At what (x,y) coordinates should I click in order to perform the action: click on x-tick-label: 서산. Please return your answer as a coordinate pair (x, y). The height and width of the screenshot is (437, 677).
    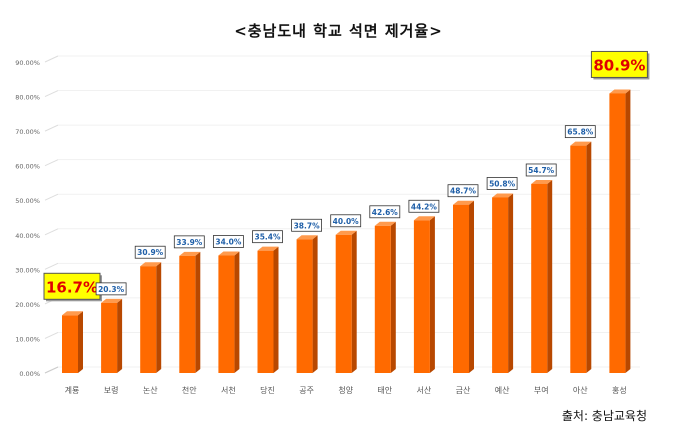
    Looking at the image, I should click on (424, 390).